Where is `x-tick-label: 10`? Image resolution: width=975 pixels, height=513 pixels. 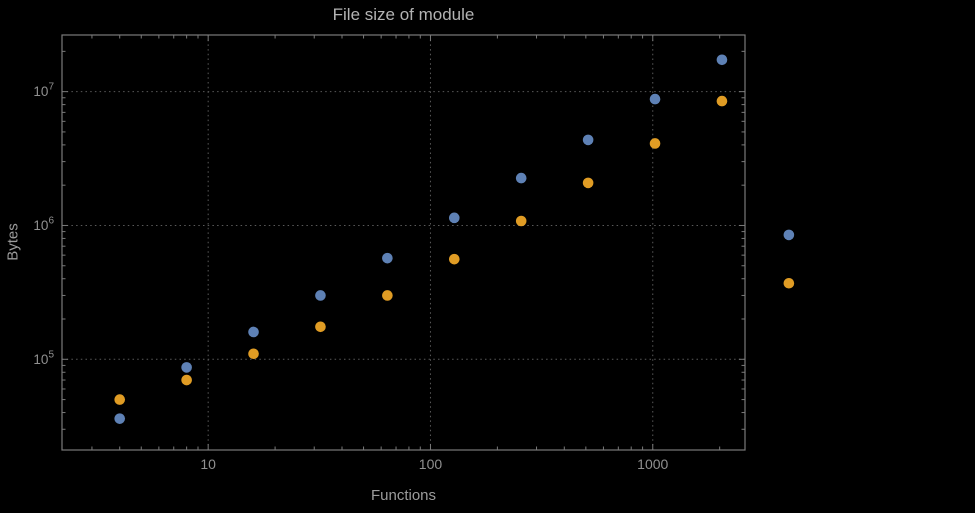
x-tick-label: 10 is located at coordinates (208, 464).